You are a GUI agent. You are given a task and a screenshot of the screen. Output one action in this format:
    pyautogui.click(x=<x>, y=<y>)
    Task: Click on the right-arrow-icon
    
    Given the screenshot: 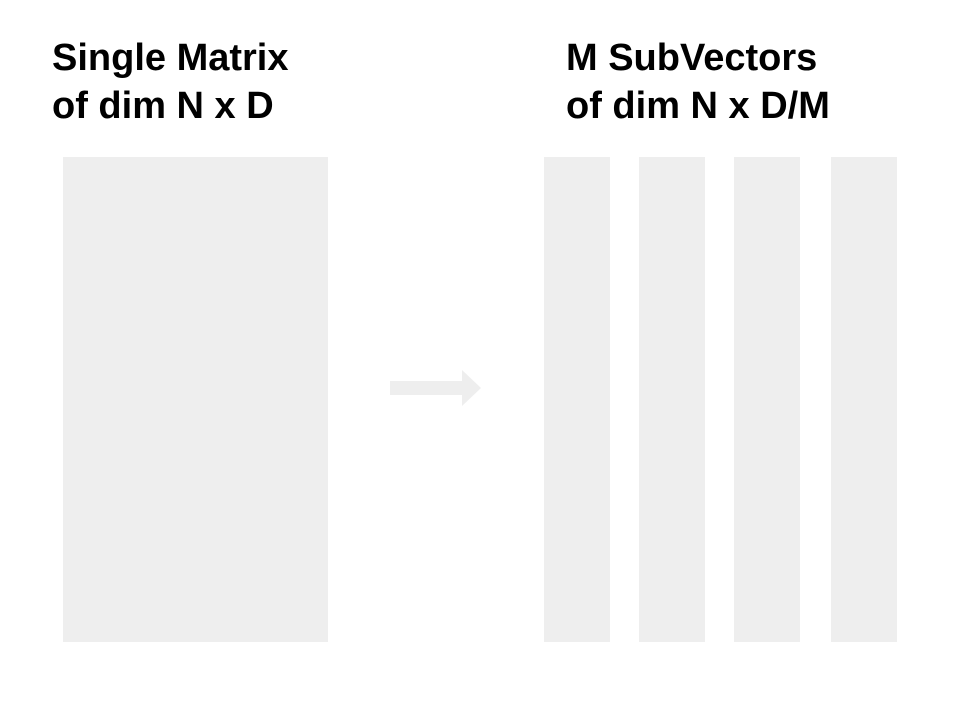 What is the action you would take?
    pyautogui.click(x=435, y=388)
    